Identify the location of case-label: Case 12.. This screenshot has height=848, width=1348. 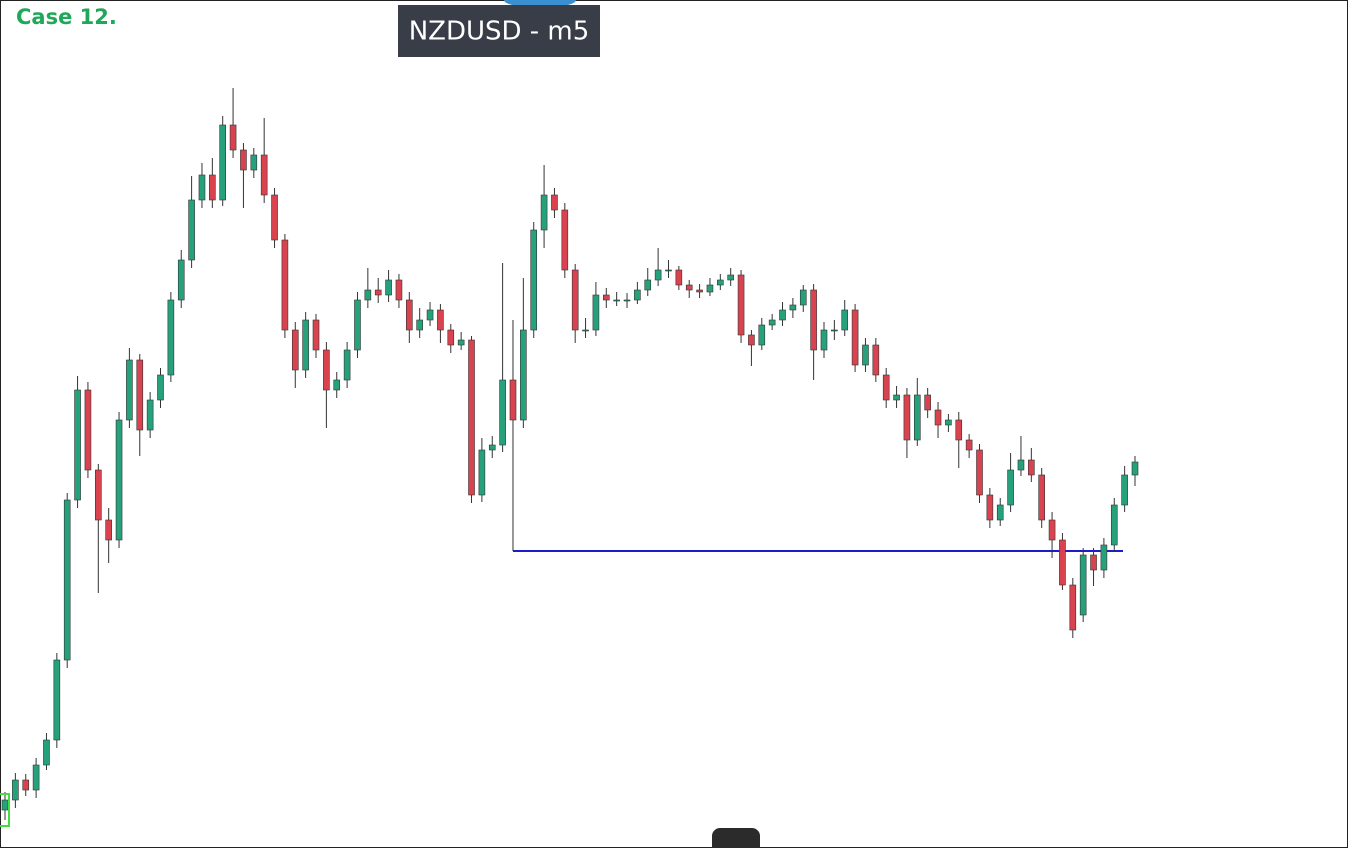
(66, 17).